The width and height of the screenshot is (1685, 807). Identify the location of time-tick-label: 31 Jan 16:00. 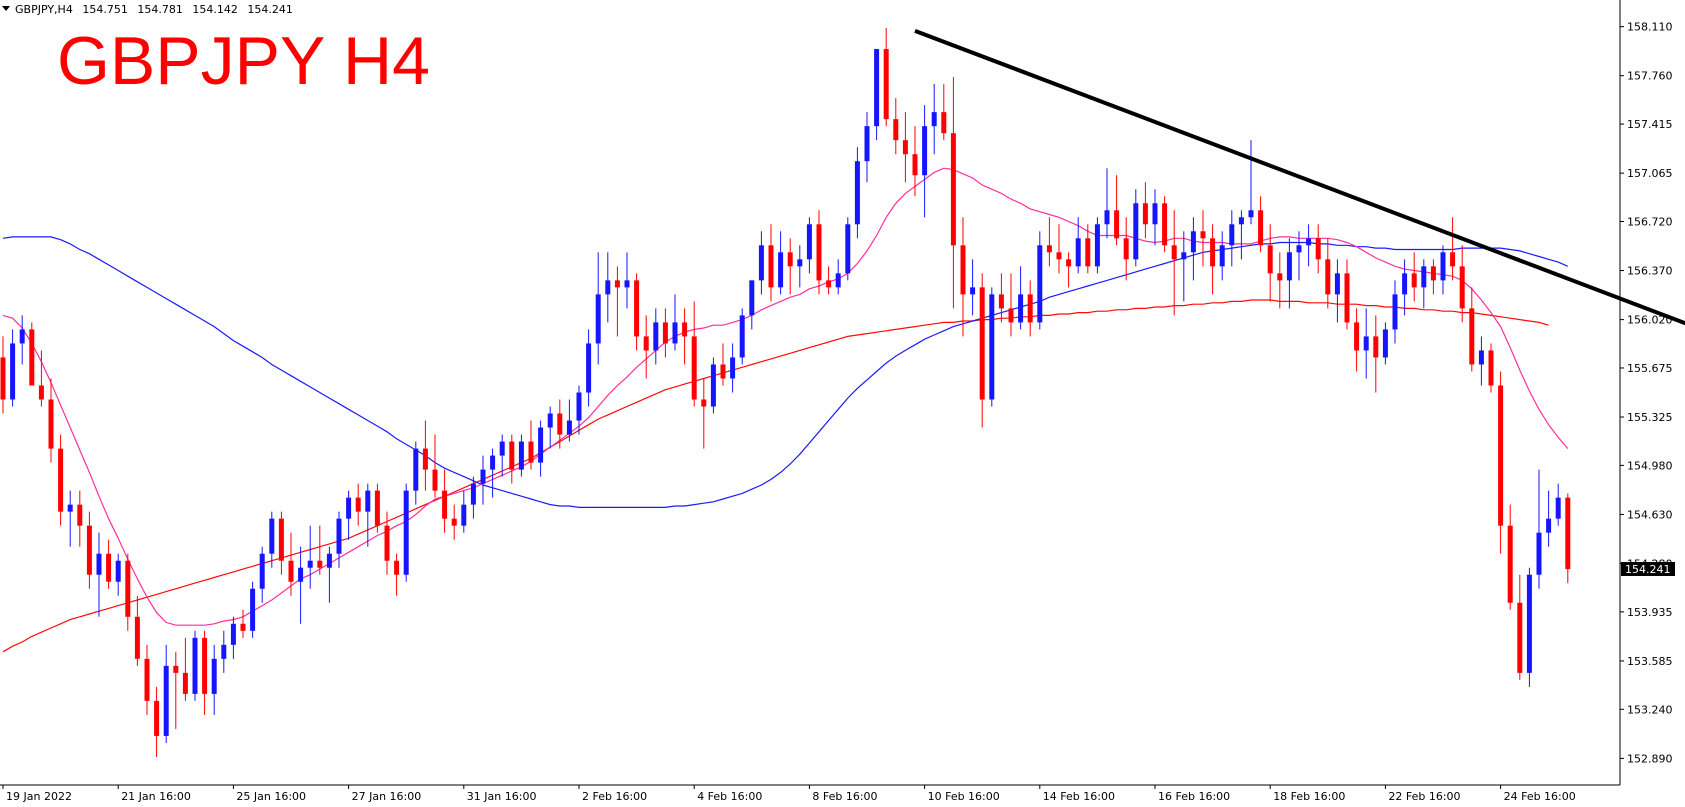
(502, 796).